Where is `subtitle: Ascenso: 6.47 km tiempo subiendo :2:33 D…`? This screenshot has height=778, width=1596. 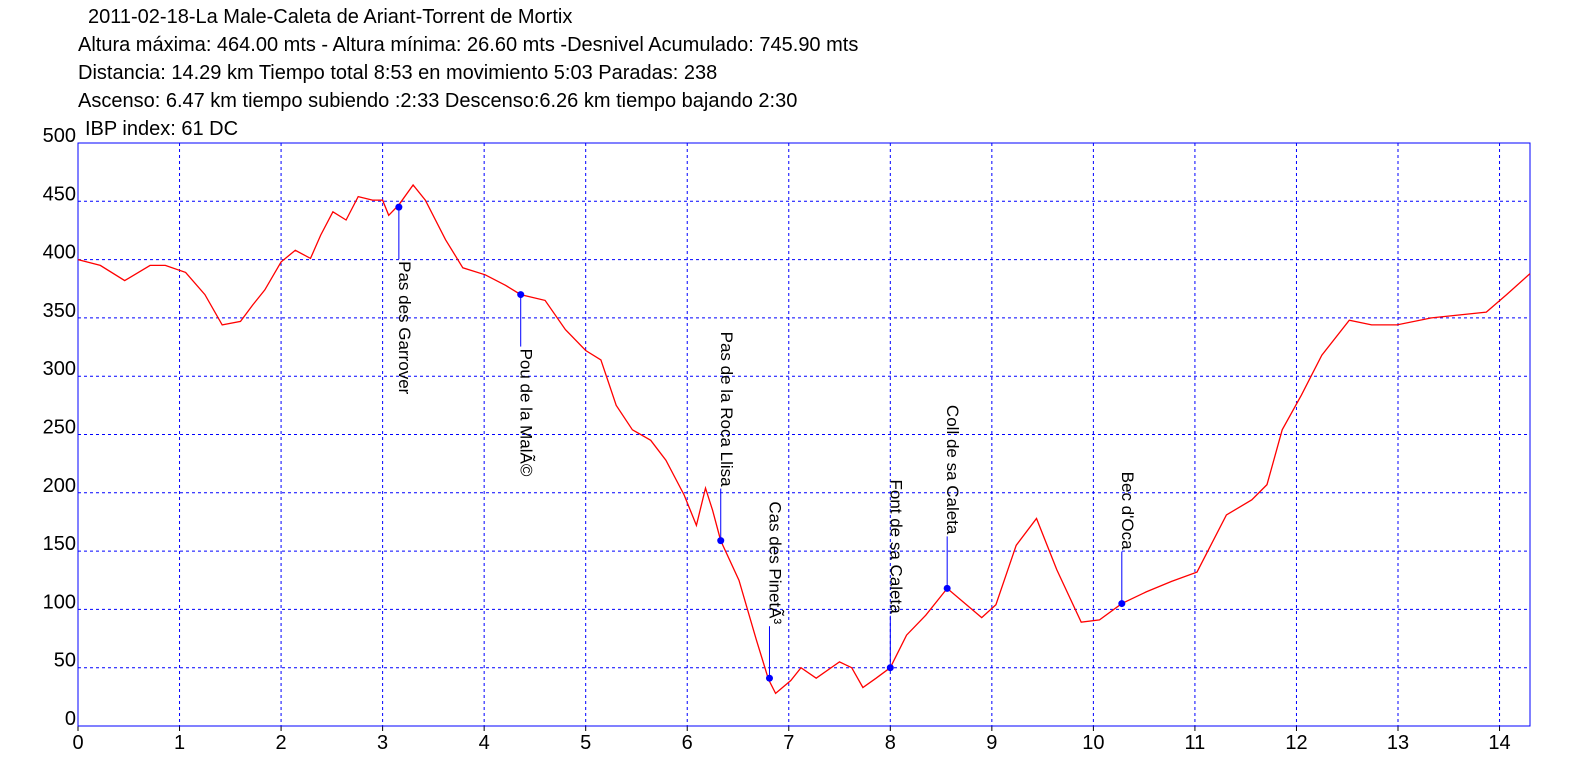
subtitle: Ascenso: 6.47 km tiempo subiendo :2:33 D… is located at coordinates (437, 101).